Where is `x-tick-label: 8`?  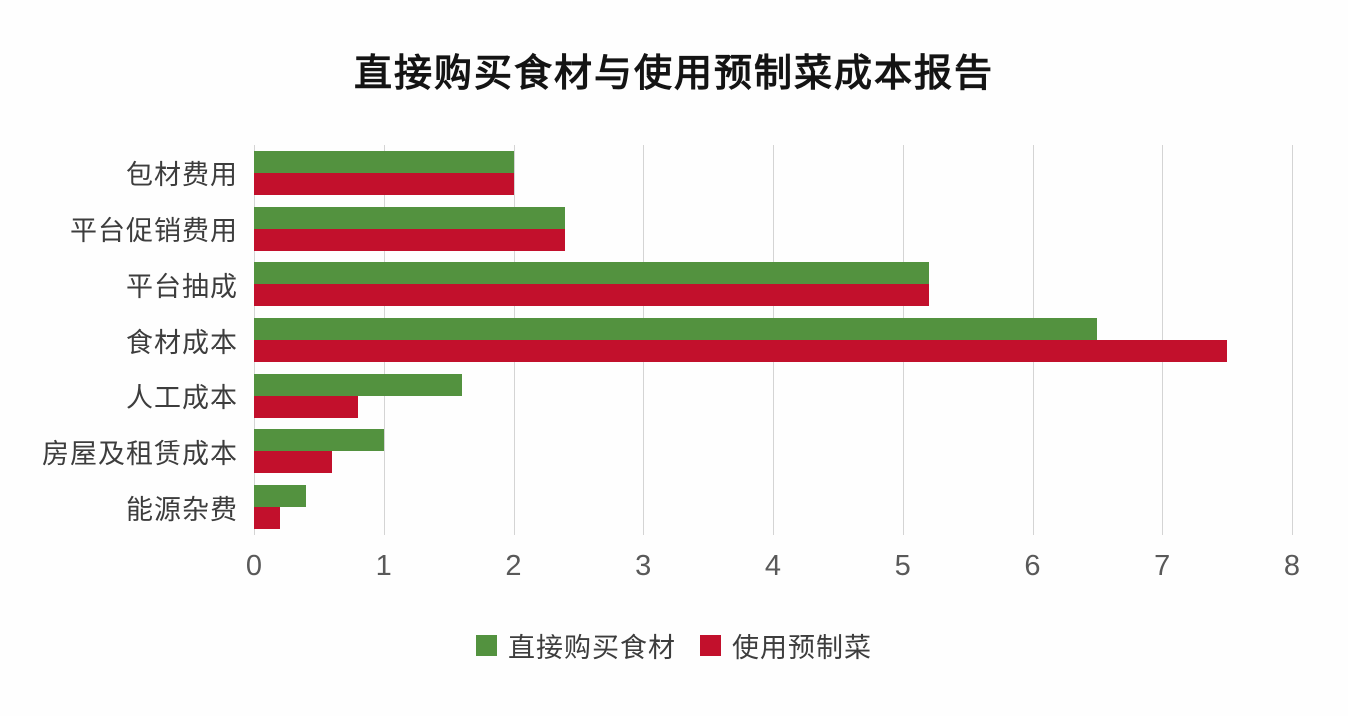 x-tick-label: 8 is located at coordinates (1292, 566).